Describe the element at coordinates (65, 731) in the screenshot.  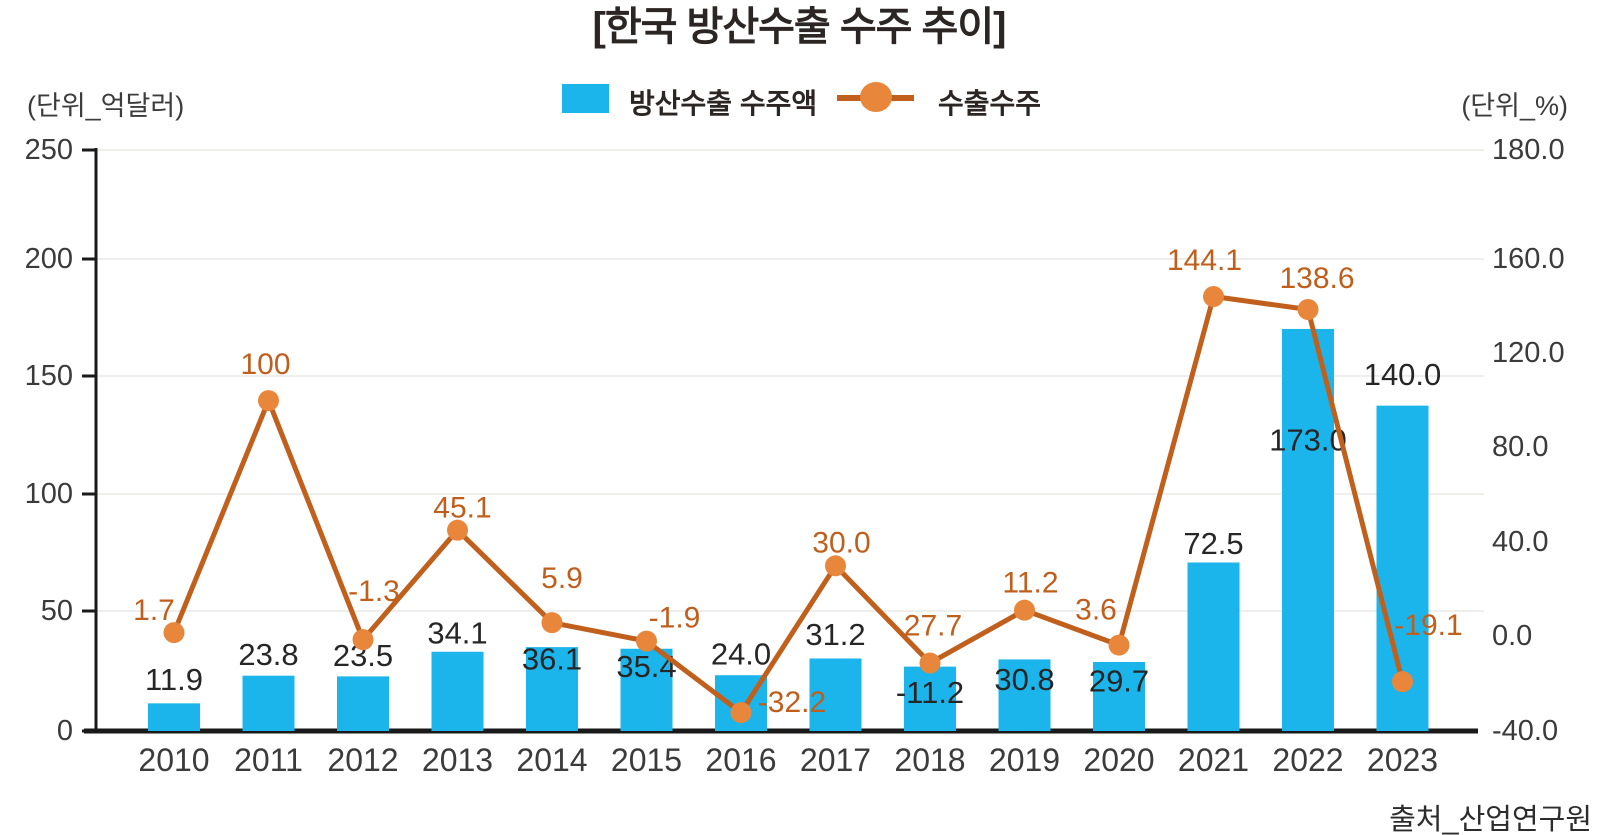
I see `left-axis-label-0: 0` at that location.